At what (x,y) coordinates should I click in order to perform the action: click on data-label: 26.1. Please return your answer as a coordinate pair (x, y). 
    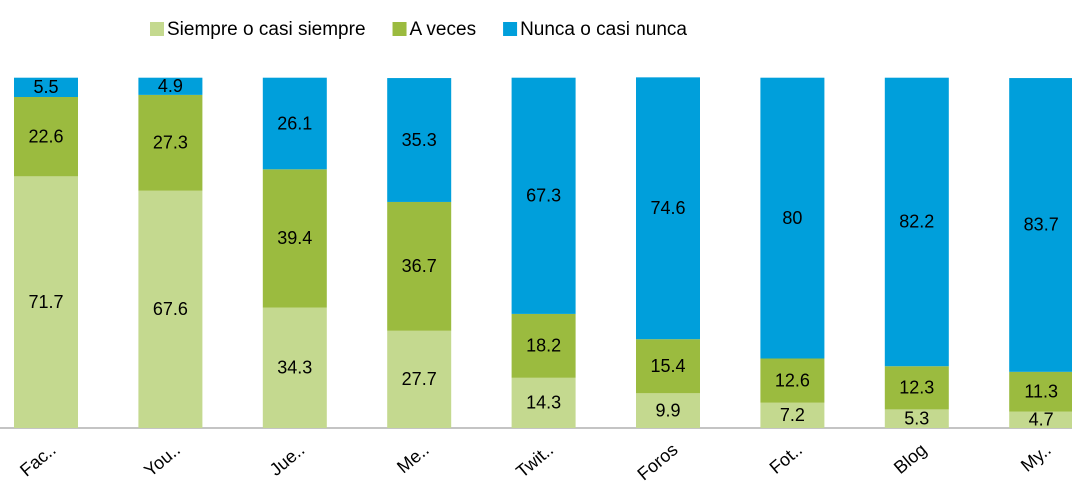
    Looking at the image, I should click on (294, 123).